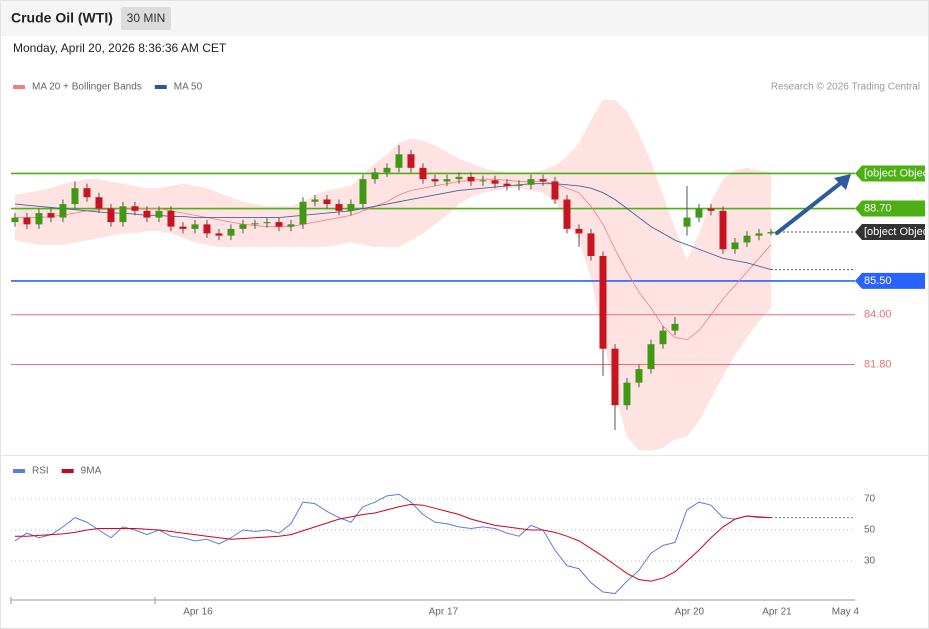 This screenshot has height=629, width=929. I want to click on projection-arrow, so click(809, 207).